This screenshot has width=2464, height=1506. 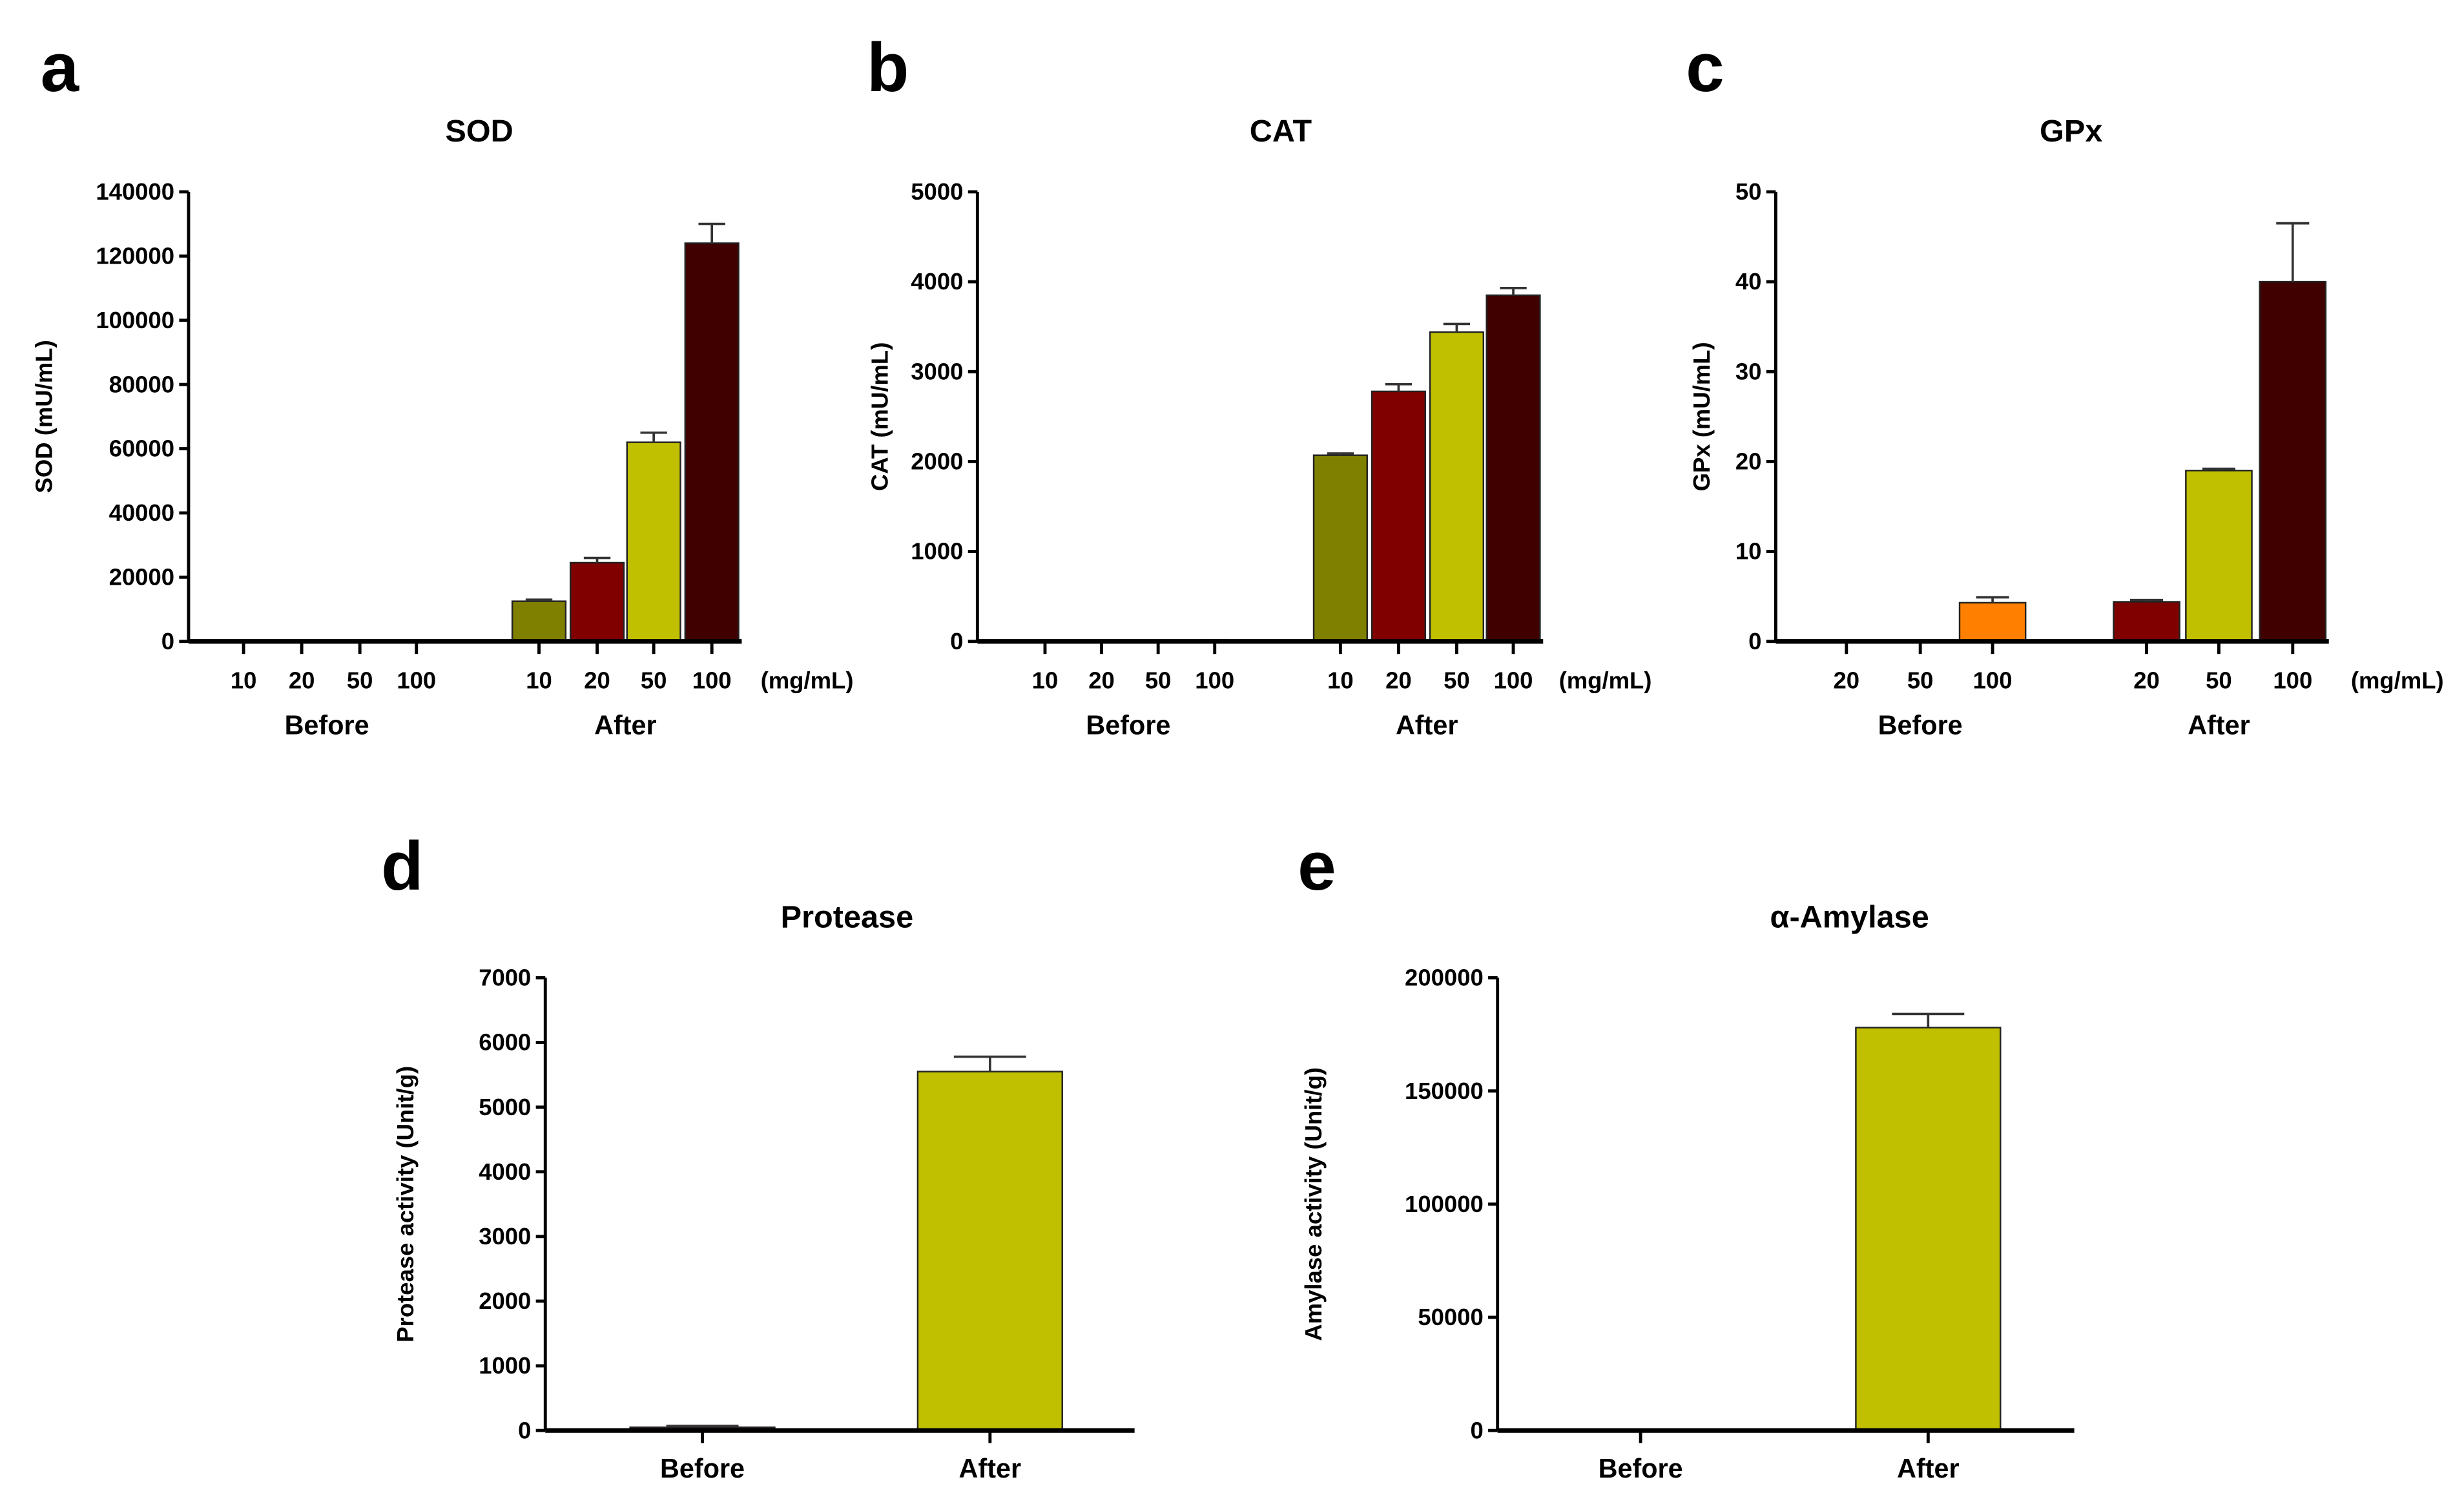 I want to click on y-tick-label: 60000, so click(x=141, y=448).